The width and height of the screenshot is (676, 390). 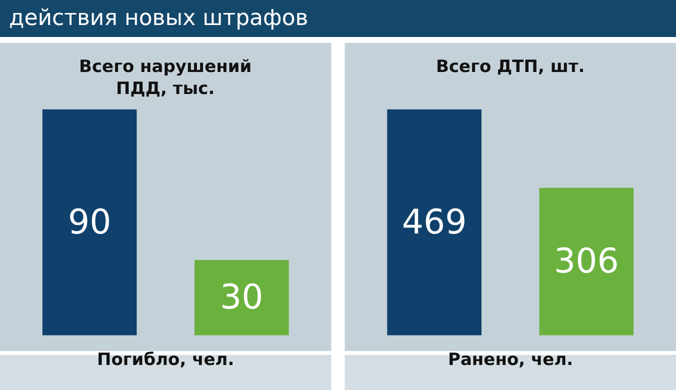 I want to click on data-label: 90, so click(x=90, y=222).